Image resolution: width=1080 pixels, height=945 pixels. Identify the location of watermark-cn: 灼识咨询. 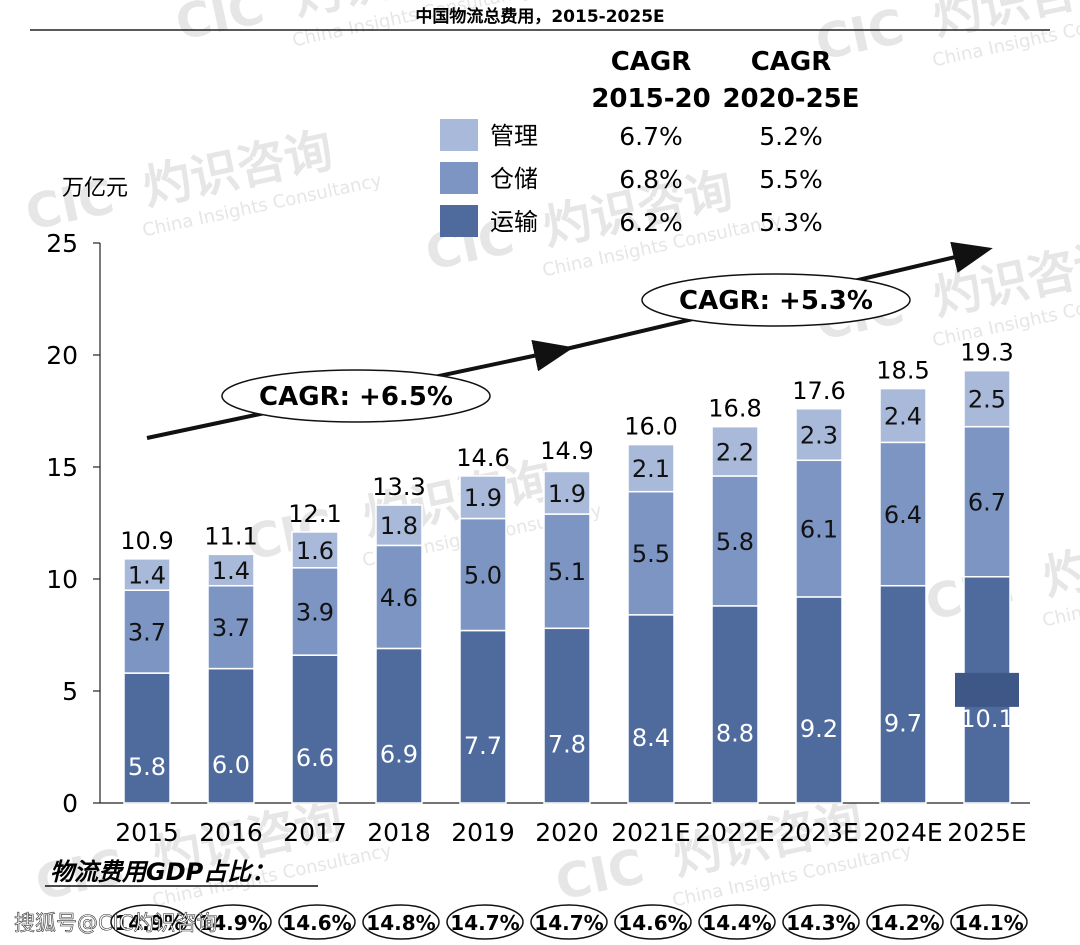
(1059, 559).